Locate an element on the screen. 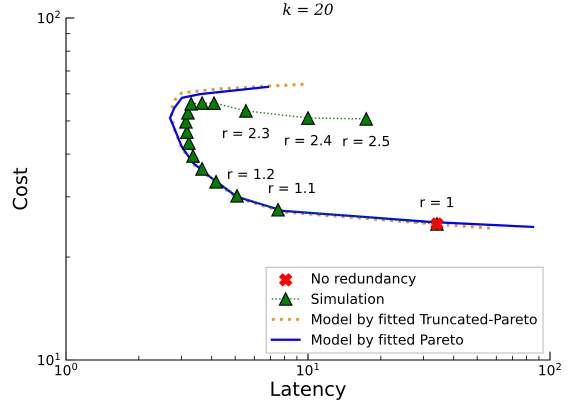 Image resolution: width=574 pixels, height=406 pixels. x-tick-label: 10$^{1}$ is located at coordinates (308, 369).